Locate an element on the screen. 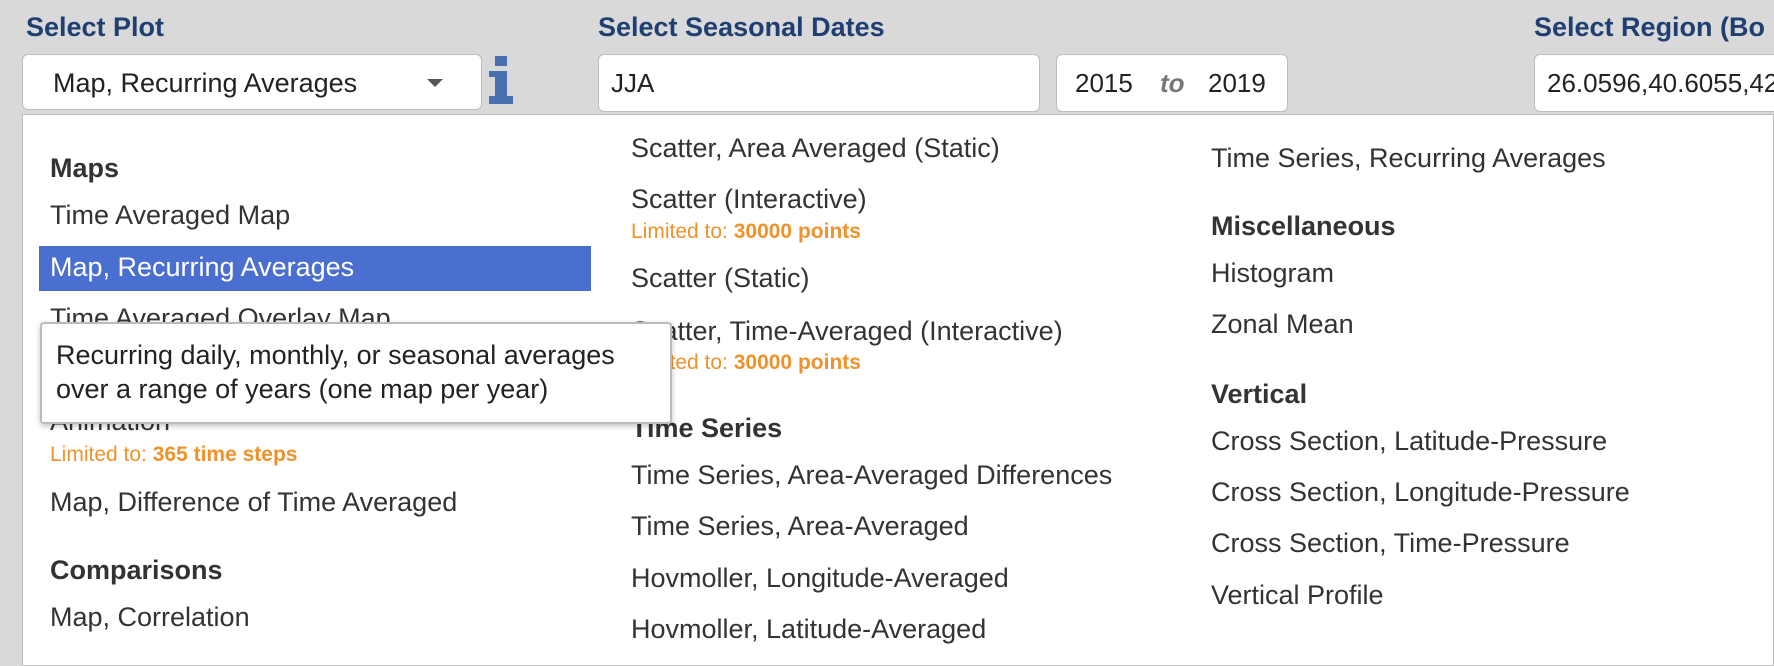  select-seasonal-dates-label: Select Seasonal Dates is located at coordinates (741, 27).